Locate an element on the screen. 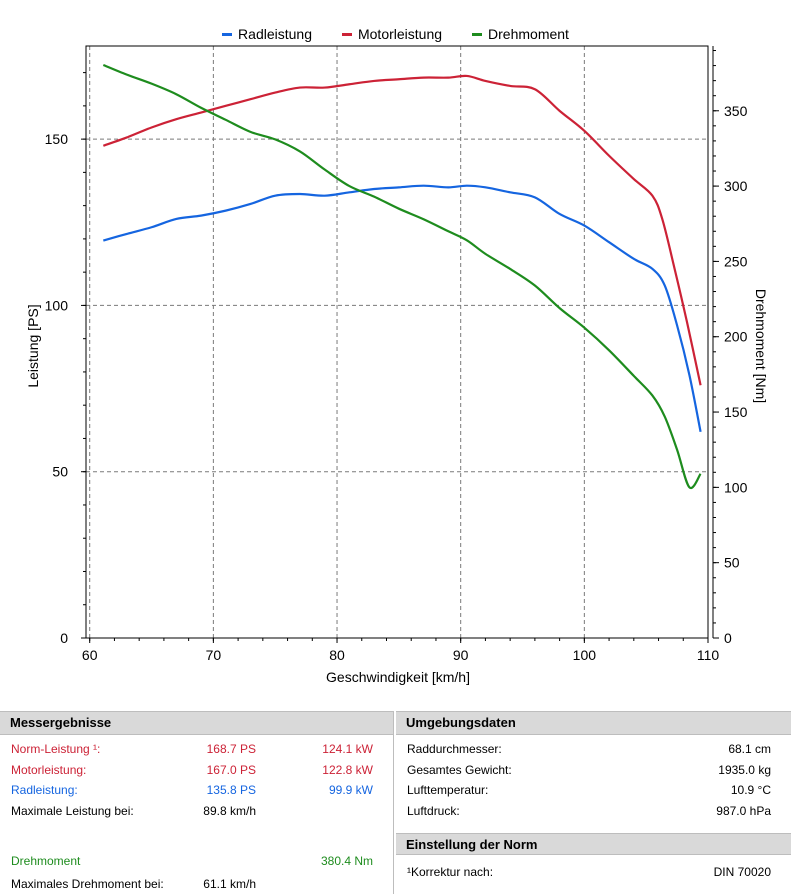 The height and width of the screenshot is (894, 791). environment-label: Raddurchmesser: is located at coordinates (454, 749).